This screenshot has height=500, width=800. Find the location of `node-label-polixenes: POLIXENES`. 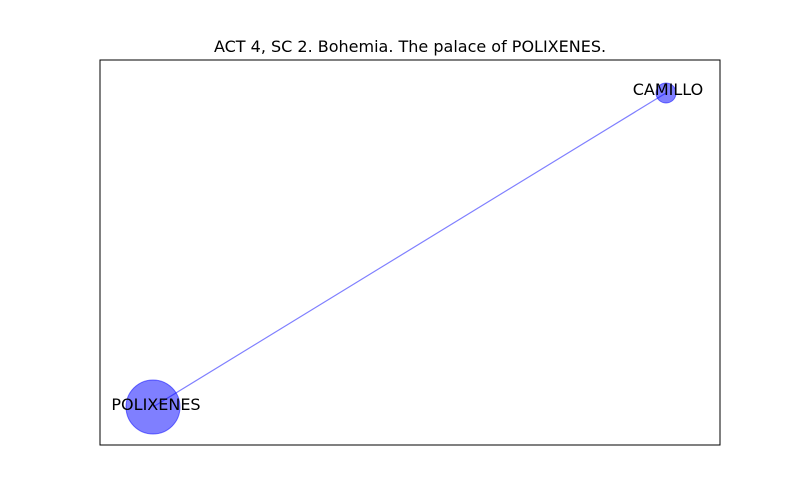

node-label-polixenes: POLIXENES is located at coordinates (155, 404).